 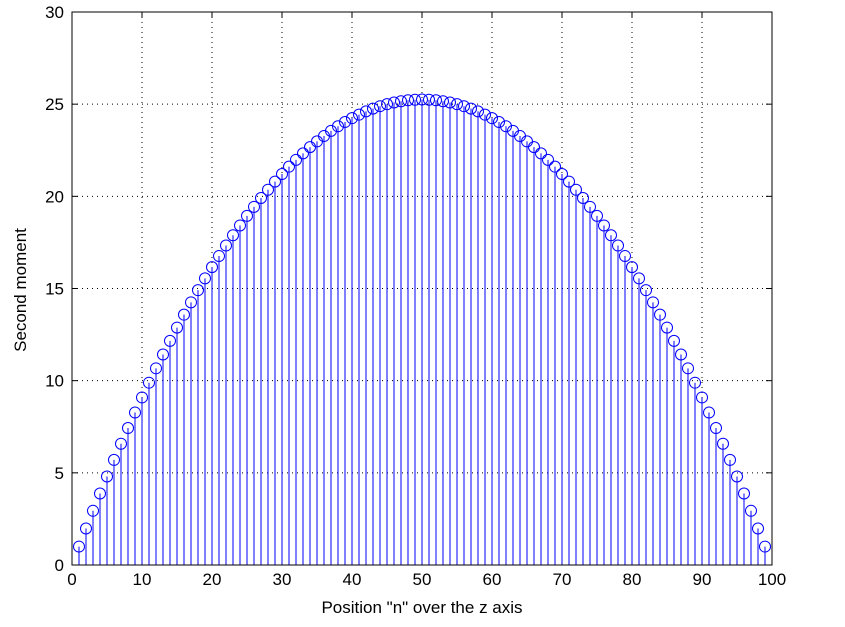 I want to click on y-tick-label: 25, so click(x=54, y=104).